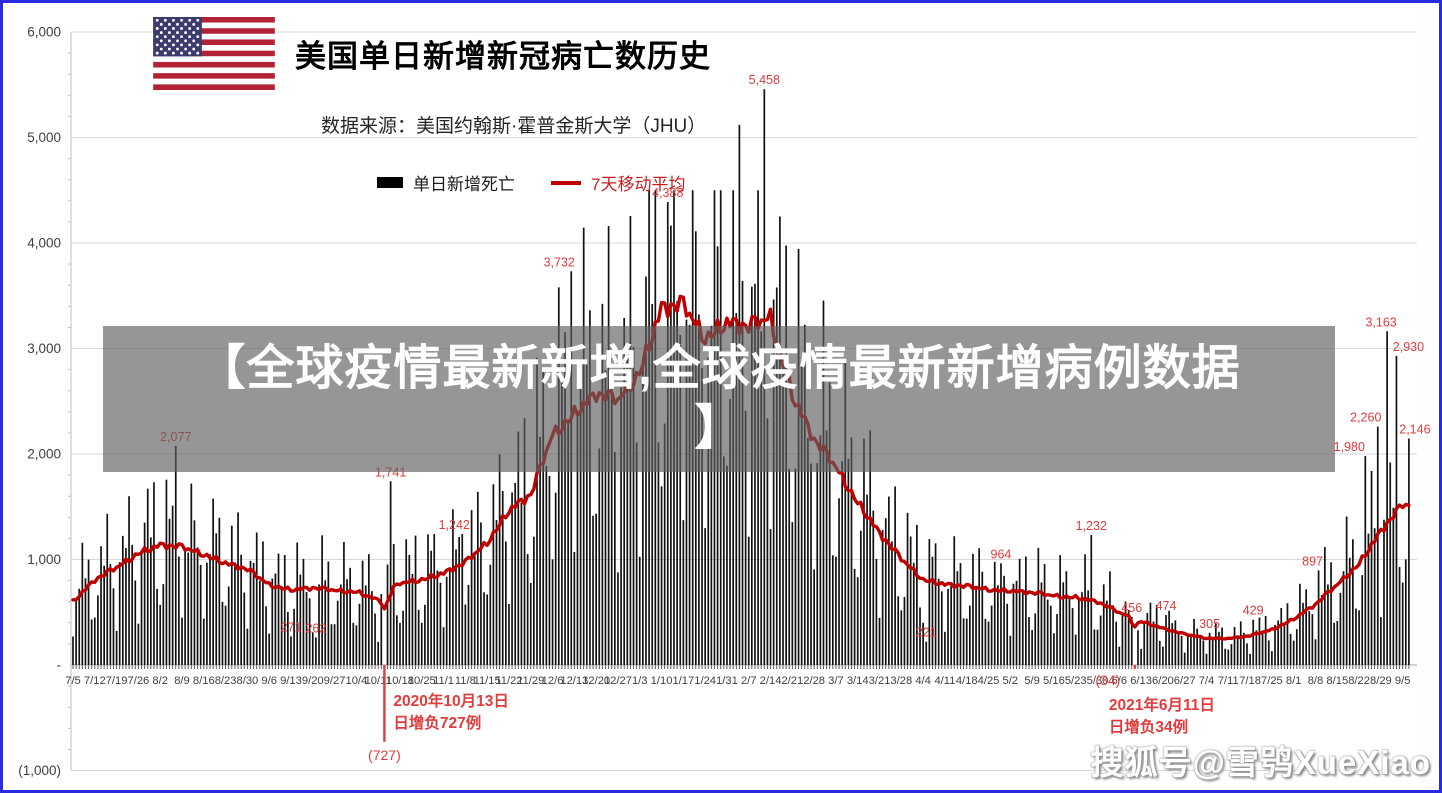 This screenshot has height=793, width=1442. Describe the element at coordinates (400, 681) in the screenshot. I see `x-tick-label: 10/18` at that location.